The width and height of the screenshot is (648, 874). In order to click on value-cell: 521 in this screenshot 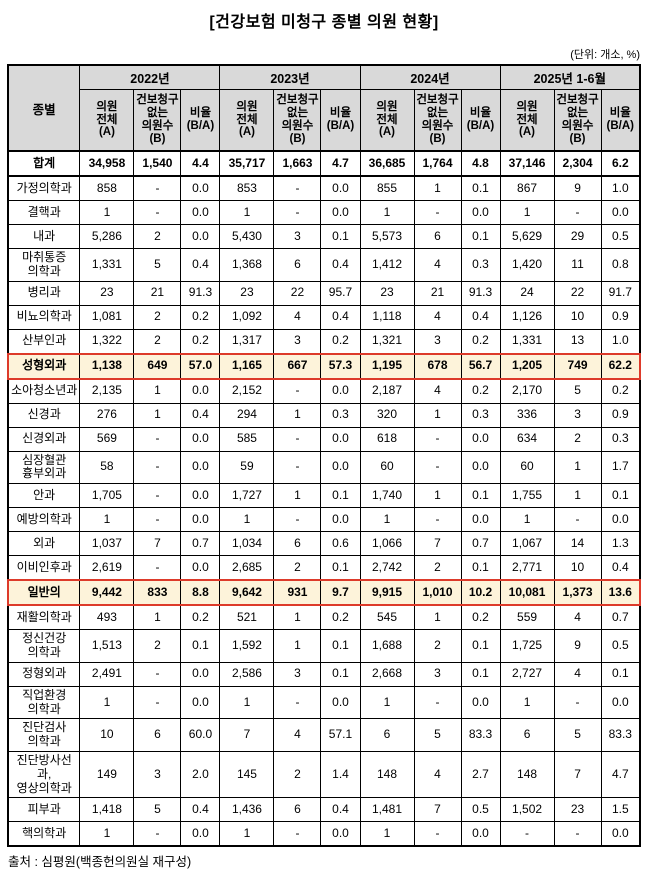, I will do `click(247, 617)`.